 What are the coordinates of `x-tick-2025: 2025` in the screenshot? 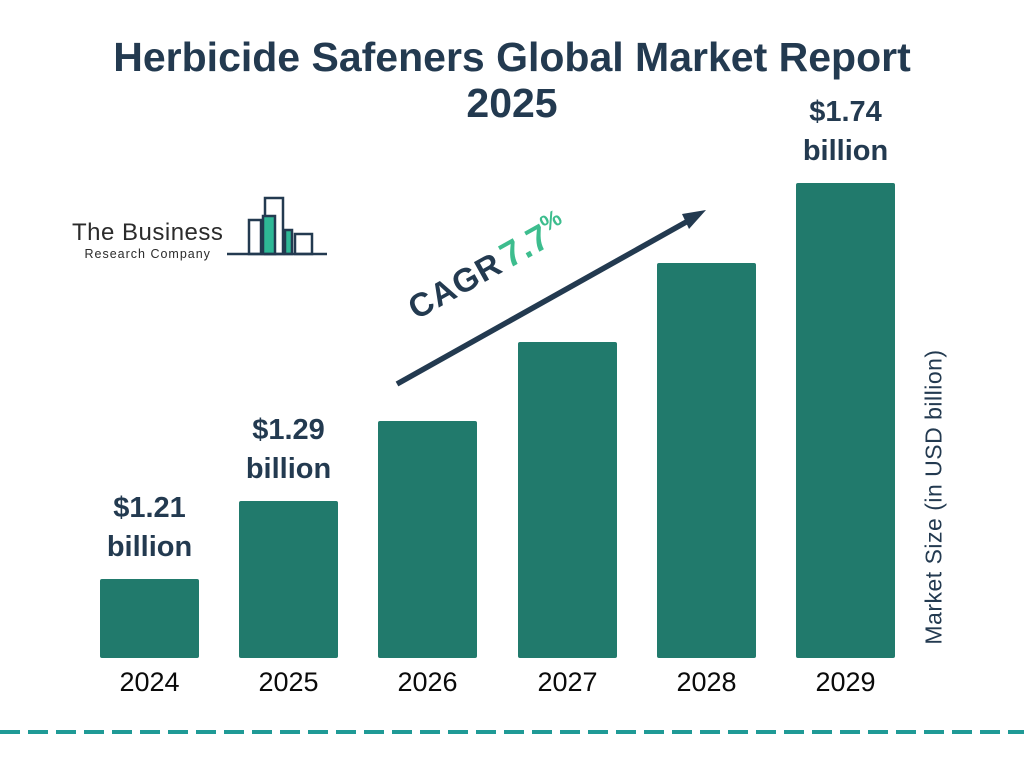 It's located at (288, 682).